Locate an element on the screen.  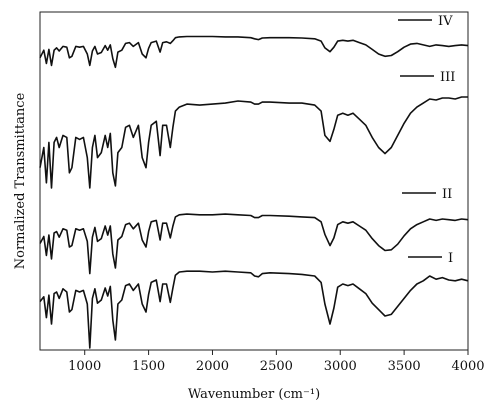
legend-label-iv: IV is located at coordinates (445, 21).